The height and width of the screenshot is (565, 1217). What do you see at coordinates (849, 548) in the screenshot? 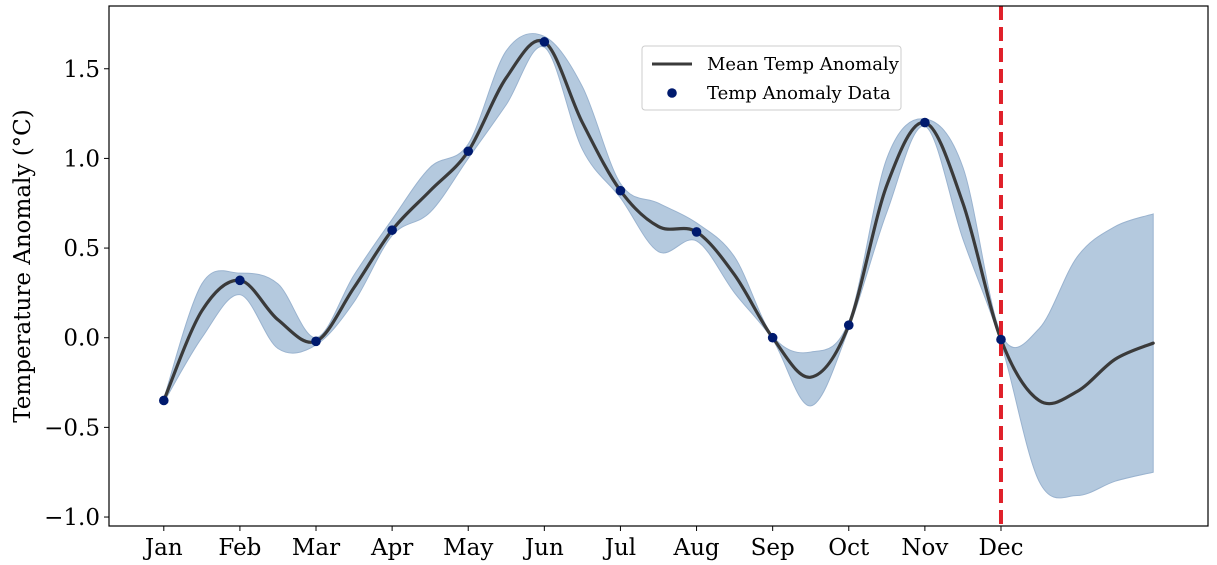
I see `x-tick-label: Oct` at bounding box center [849, 548].